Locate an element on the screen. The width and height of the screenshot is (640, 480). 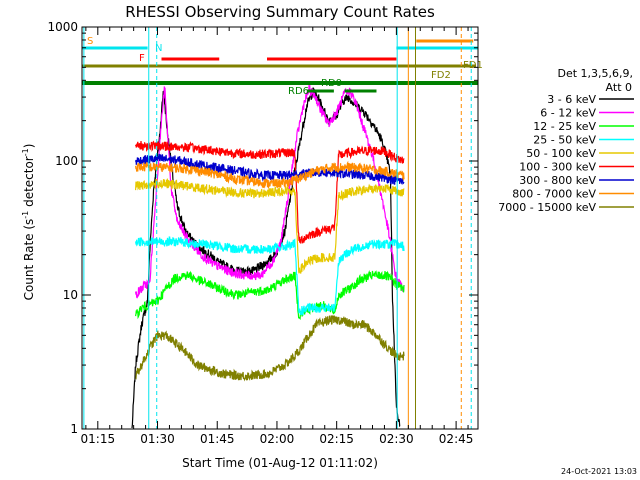
x-tick-label: 02:45 is located at coordinates (456, 439).